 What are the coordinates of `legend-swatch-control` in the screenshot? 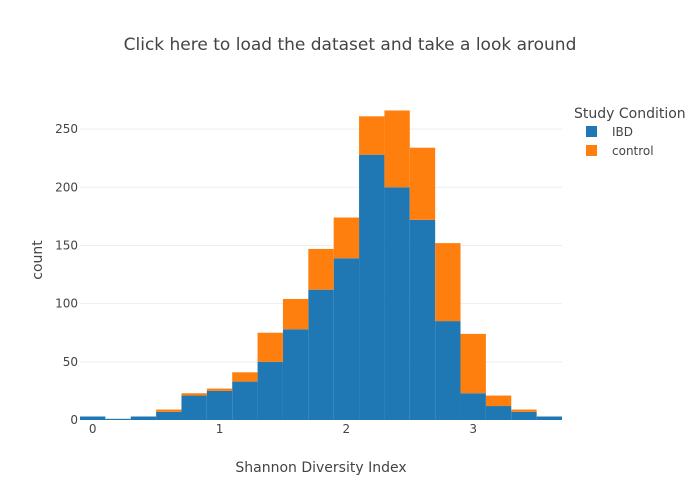 It's located at (591, 150).